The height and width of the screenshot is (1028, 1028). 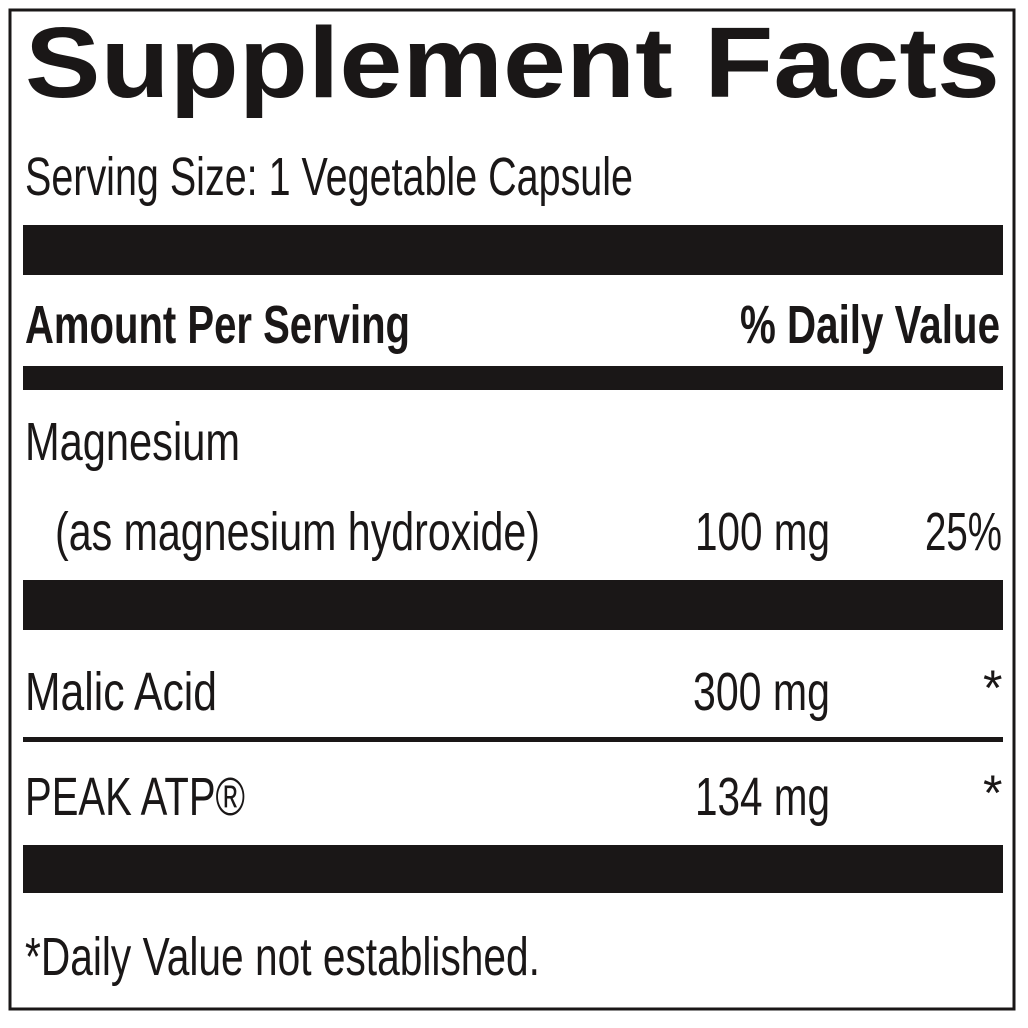 I want to click on nutrient-dv: 25%, so click(x=963, y=532).